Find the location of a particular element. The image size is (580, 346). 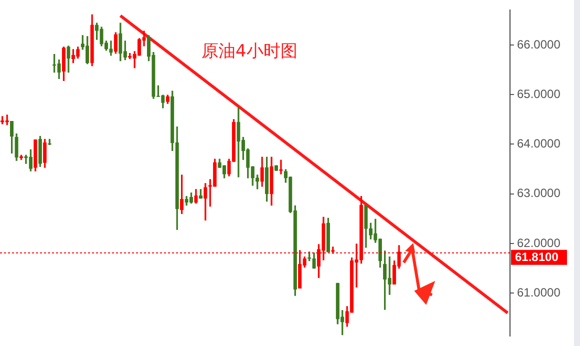

y-tick-label: 66.0000 is located at coordinates (539, 44).